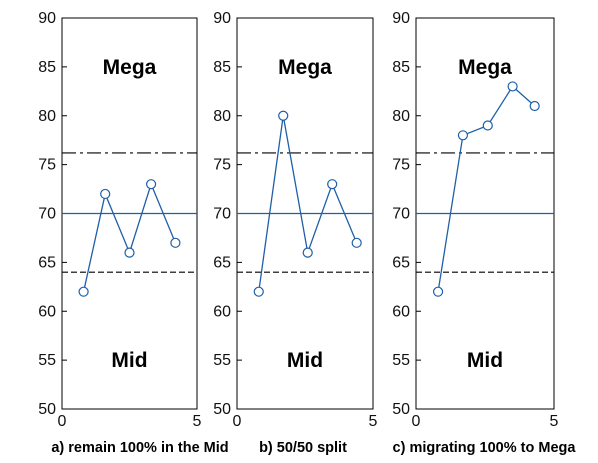 The height and width of the screenshot is (463, 598). What do you see at coordinates (303, 448) in the screenshot?
I see `panel-caption: b) 50/50 split` at bounding box center [303, 448].